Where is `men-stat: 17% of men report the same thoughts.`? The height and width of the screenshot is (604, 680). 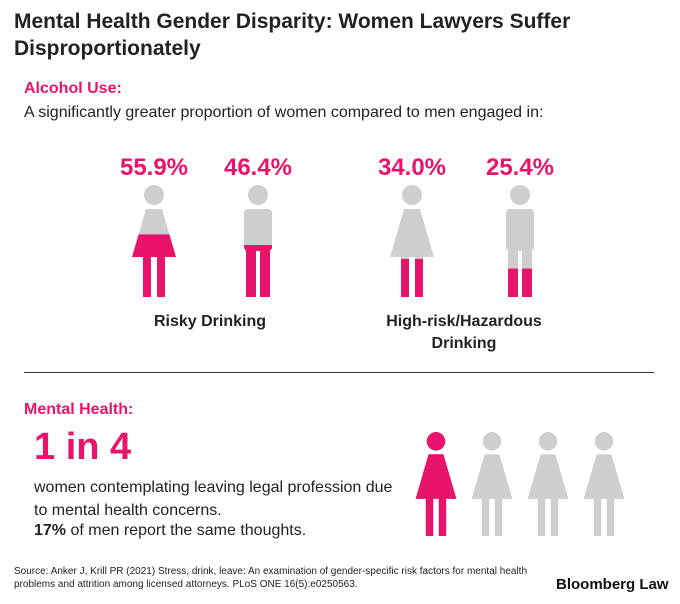 men-stat: 17% of men report the same thoughts. is located at coordinates (170, 531).